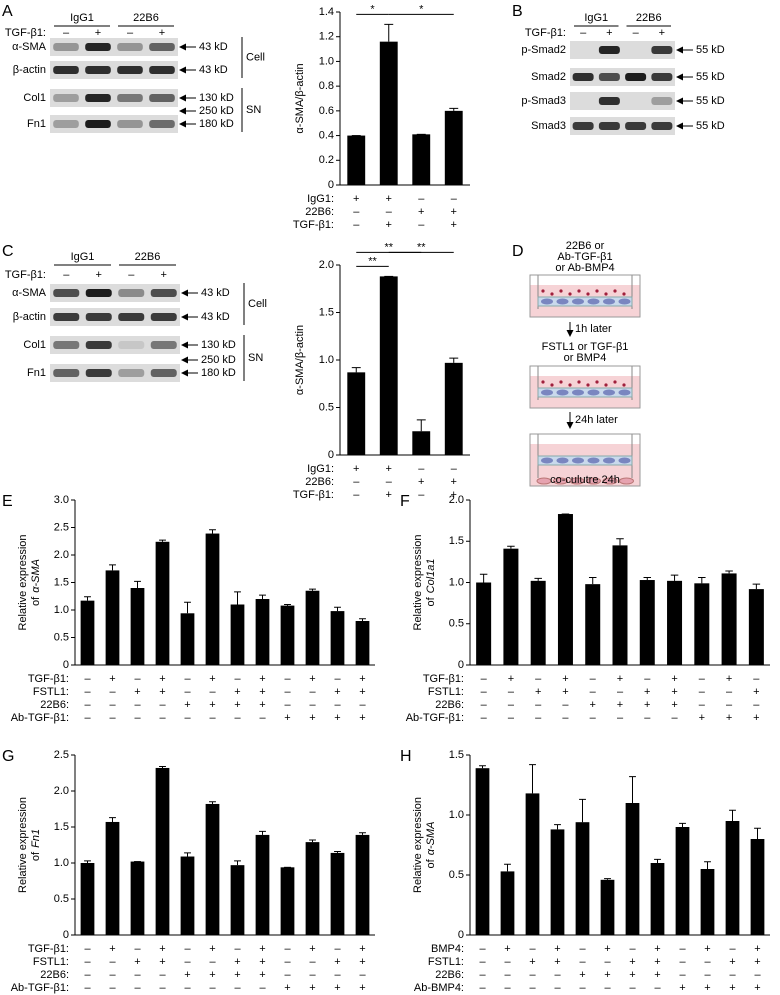  Describe the element at coordinates (255, 57) in the screenshot. I see `group-label: Cell` at that location.